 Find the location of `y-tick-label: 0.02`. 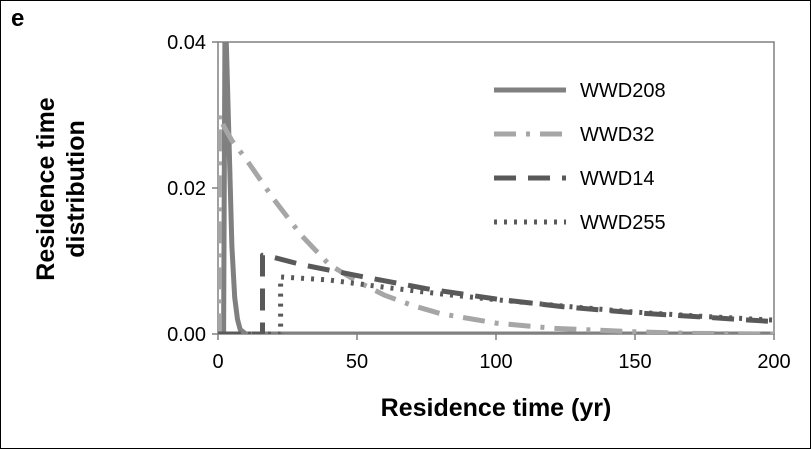

y-tick-label: 0.02 is located at coordinates (186, 189).